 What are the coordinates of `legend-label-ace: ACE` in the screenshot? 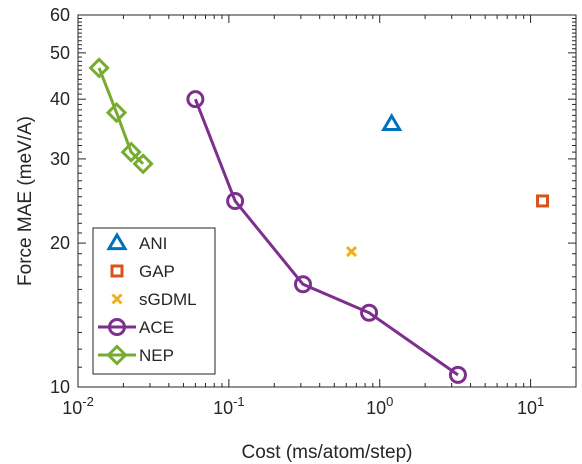 It's located at (156, 327).